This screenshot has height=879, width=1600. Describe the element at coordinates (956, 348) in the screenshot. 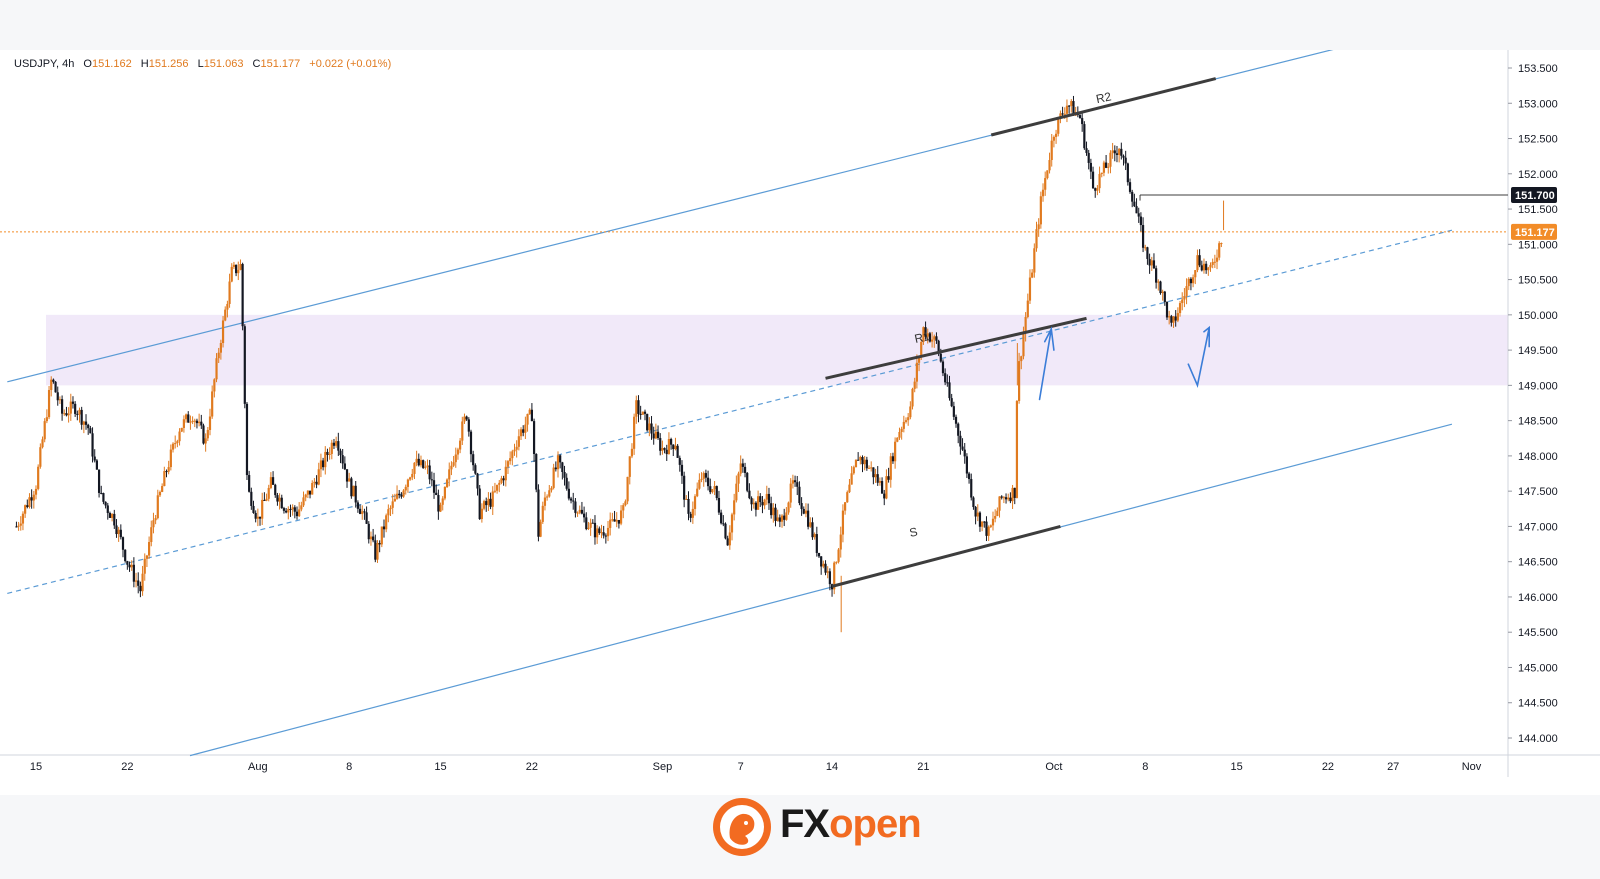

I see `r1-resistance-line` at that location.